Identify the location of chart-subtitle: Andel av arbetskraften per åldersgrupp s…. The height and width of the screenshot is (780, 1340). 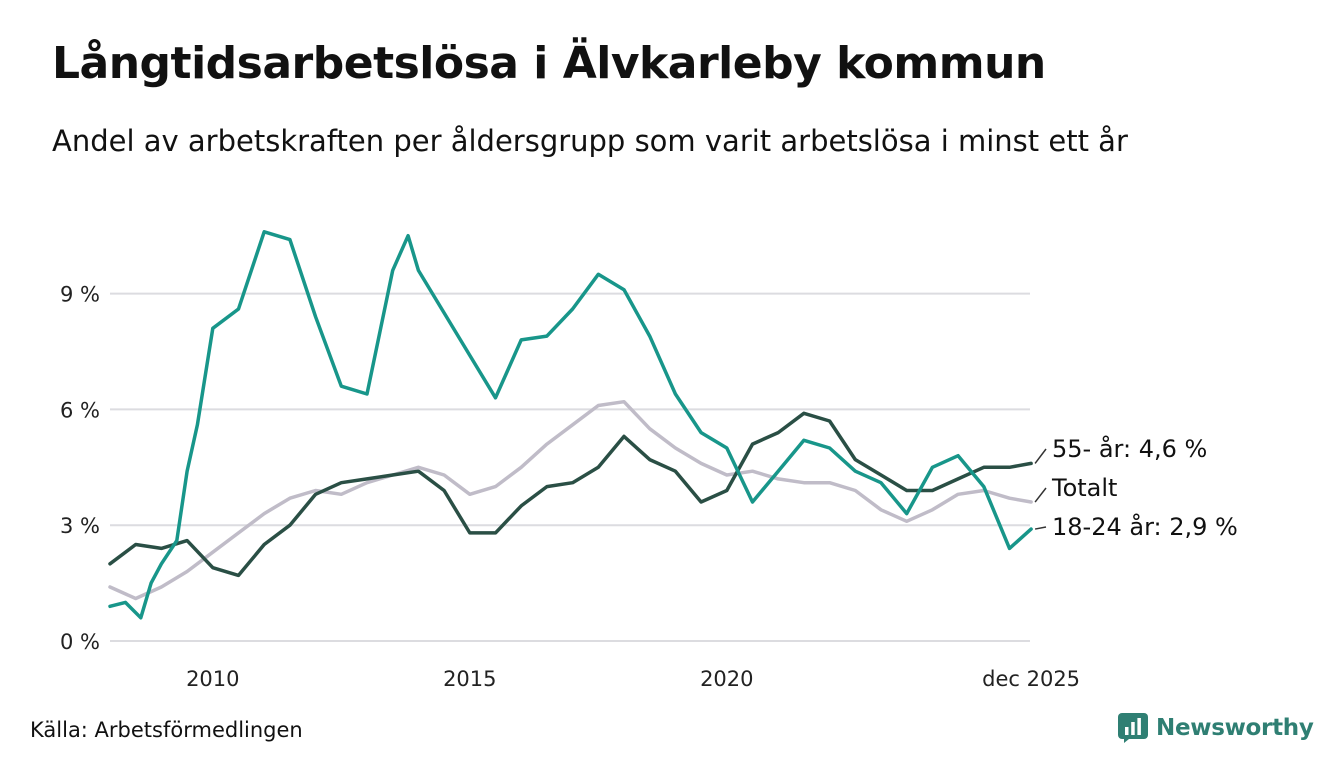
(590, 141).